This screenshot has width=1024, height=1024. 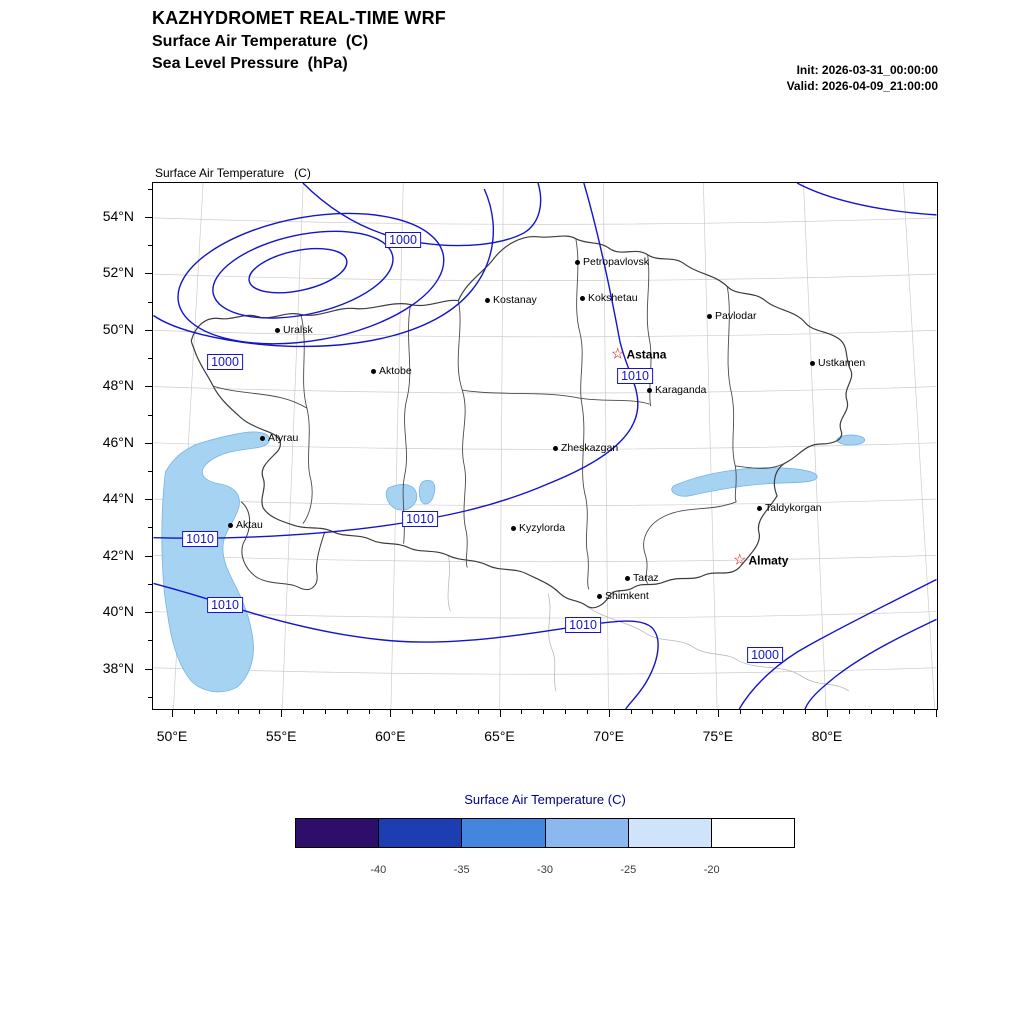 I want to click on city-marker-shimkent: Shimkent, so click(x=623, y=596).